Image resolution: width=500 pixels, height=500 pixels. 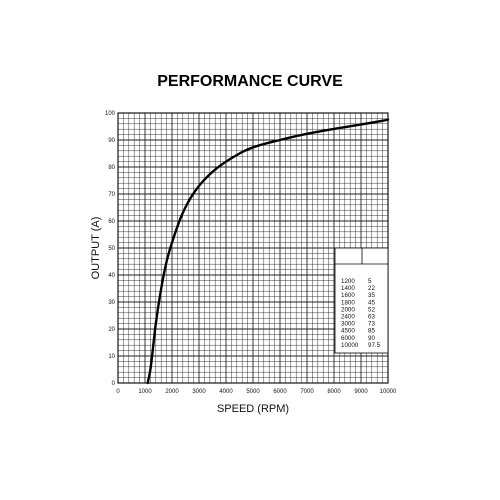 I want to click on table-output-value: 5, so click(x=370, y=281).